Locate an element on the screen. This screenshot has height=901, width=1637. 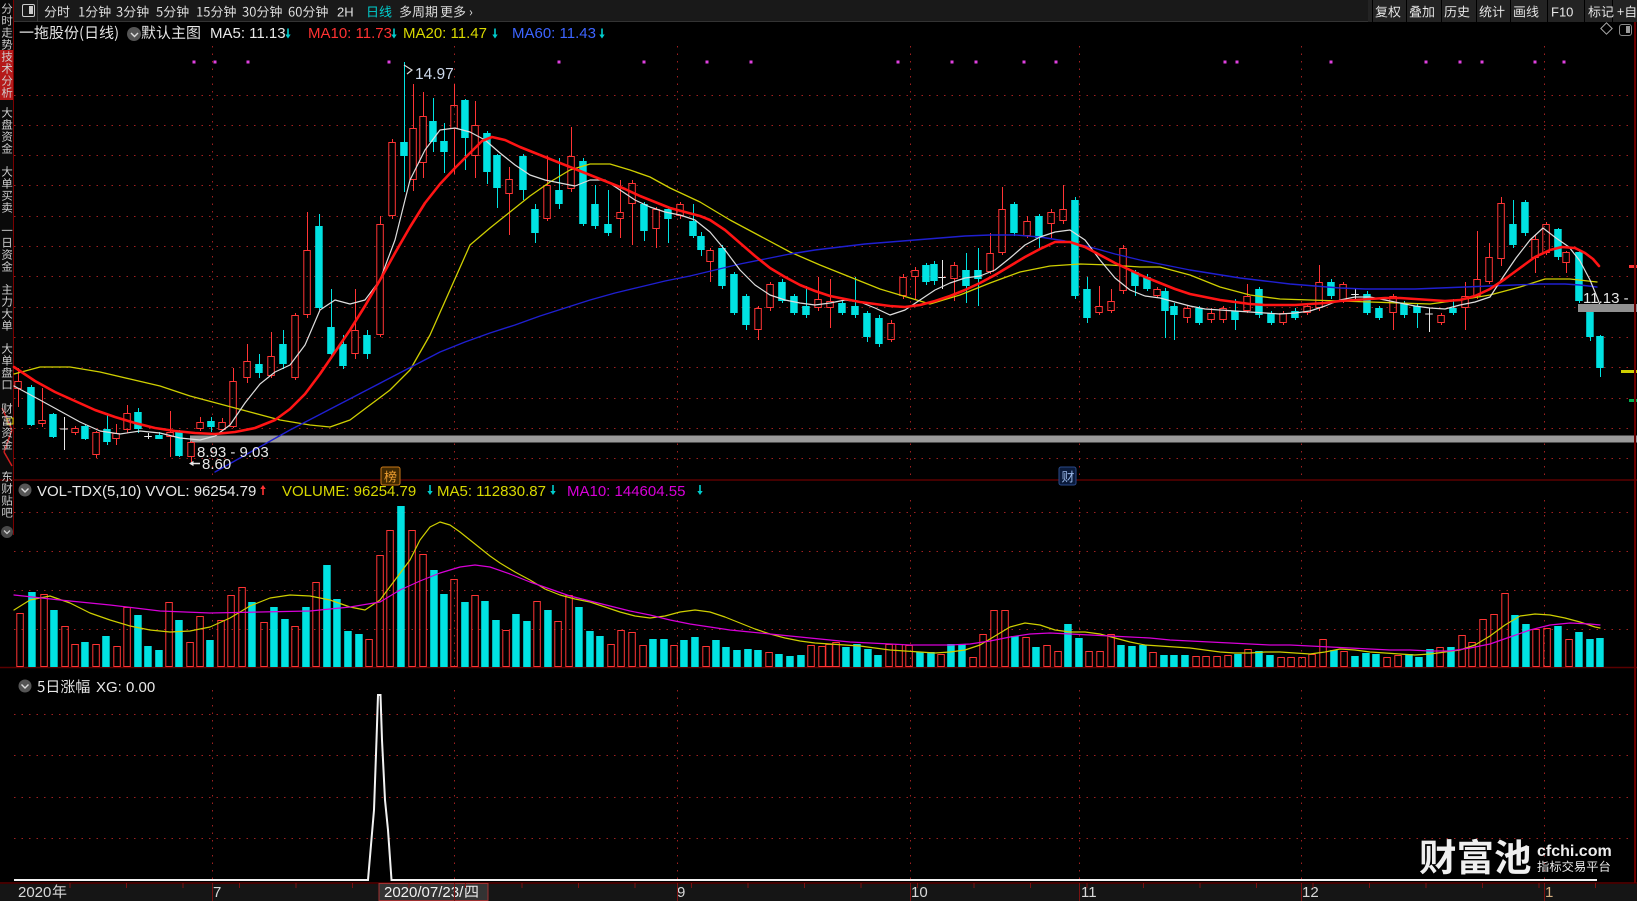
svg-text: VOLUME: 96254.79 is located at coordinates (349, 491).